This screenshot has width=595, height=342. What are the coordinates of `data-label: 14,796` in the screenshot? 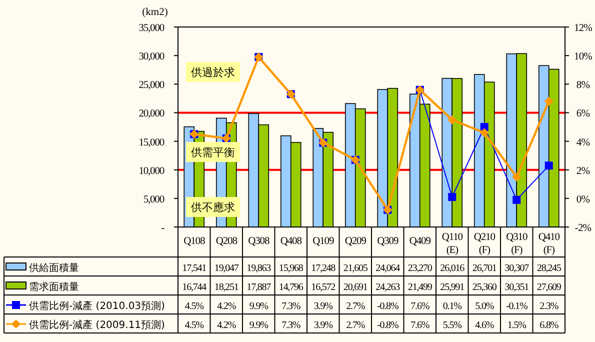 It's located at (291, 287).